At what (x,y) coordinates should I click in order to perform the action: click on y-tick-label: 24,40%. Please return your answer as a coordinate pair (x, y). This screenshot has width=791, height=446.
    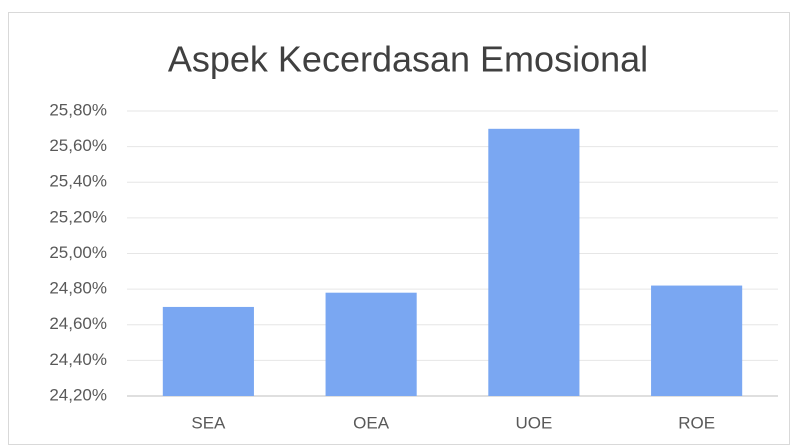
    Looking at the image, I should click on (78, 359).